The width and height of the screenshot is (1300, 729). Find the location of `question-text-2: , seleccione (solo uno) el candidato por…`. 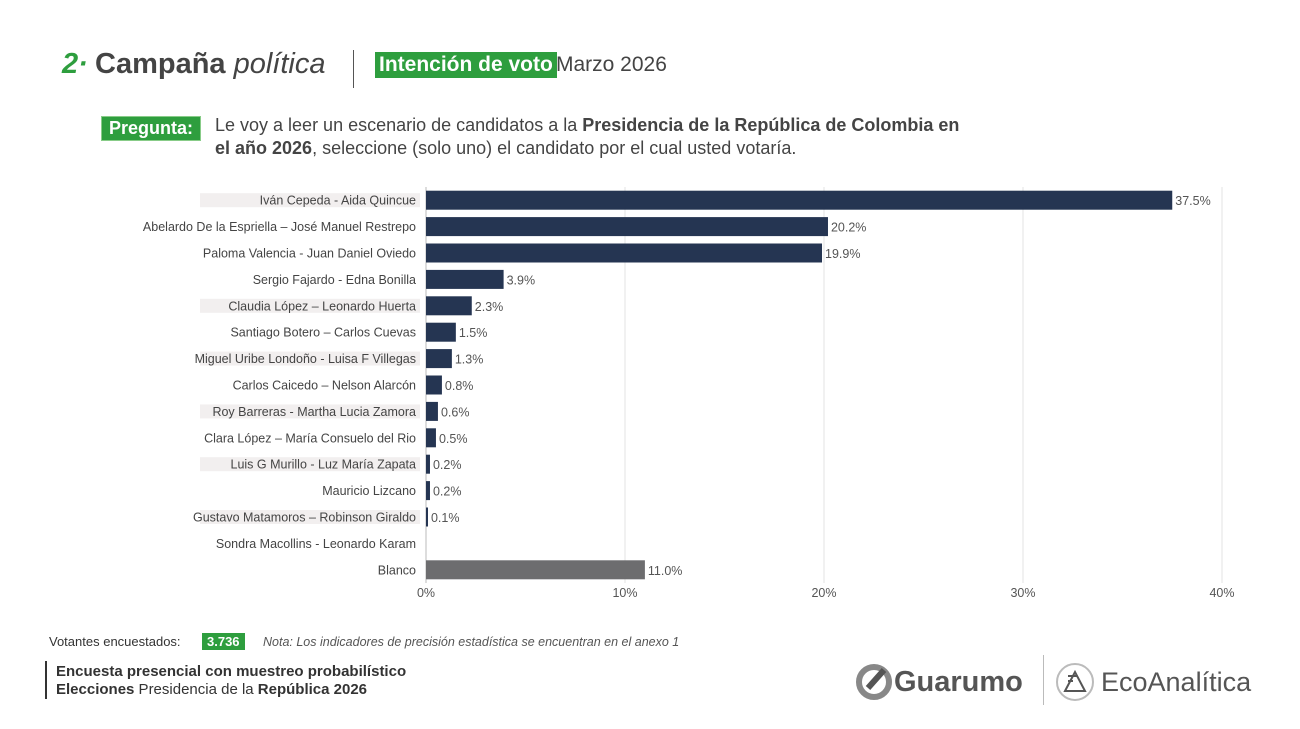

question-text-2: , seleccione (solo uno) el candidato por… is located at coordinates (554, 148).